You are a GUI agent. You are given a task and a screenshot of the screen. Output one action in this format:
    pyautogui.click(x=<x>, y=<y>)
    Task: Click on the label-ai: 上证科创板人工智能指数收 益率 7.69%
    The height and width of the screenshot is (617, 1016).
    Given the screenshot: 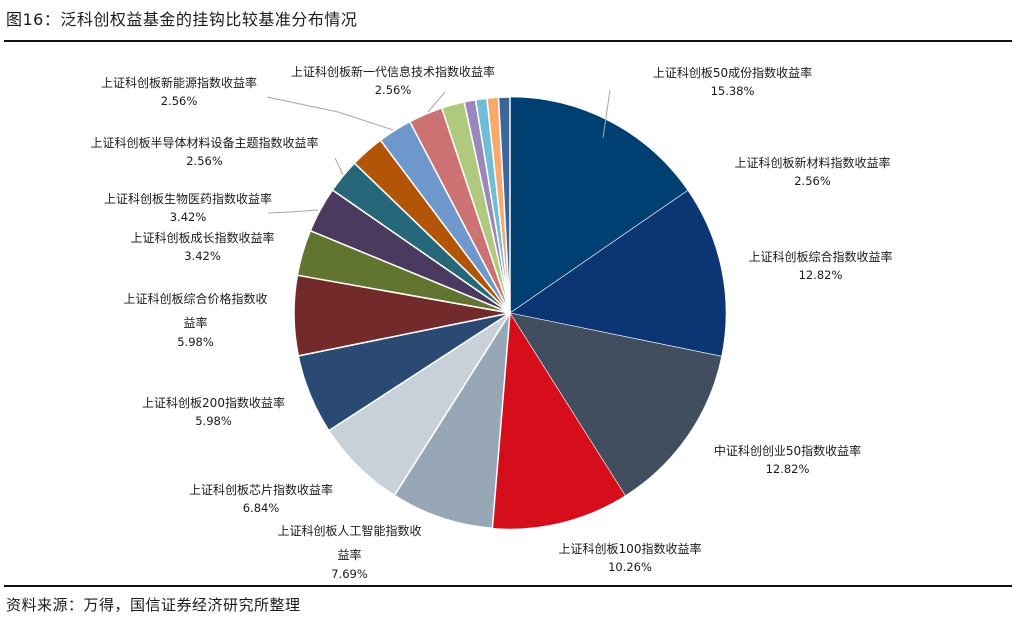 What is the action you would take?
    pyautogui.click(x=349, y=553)
    